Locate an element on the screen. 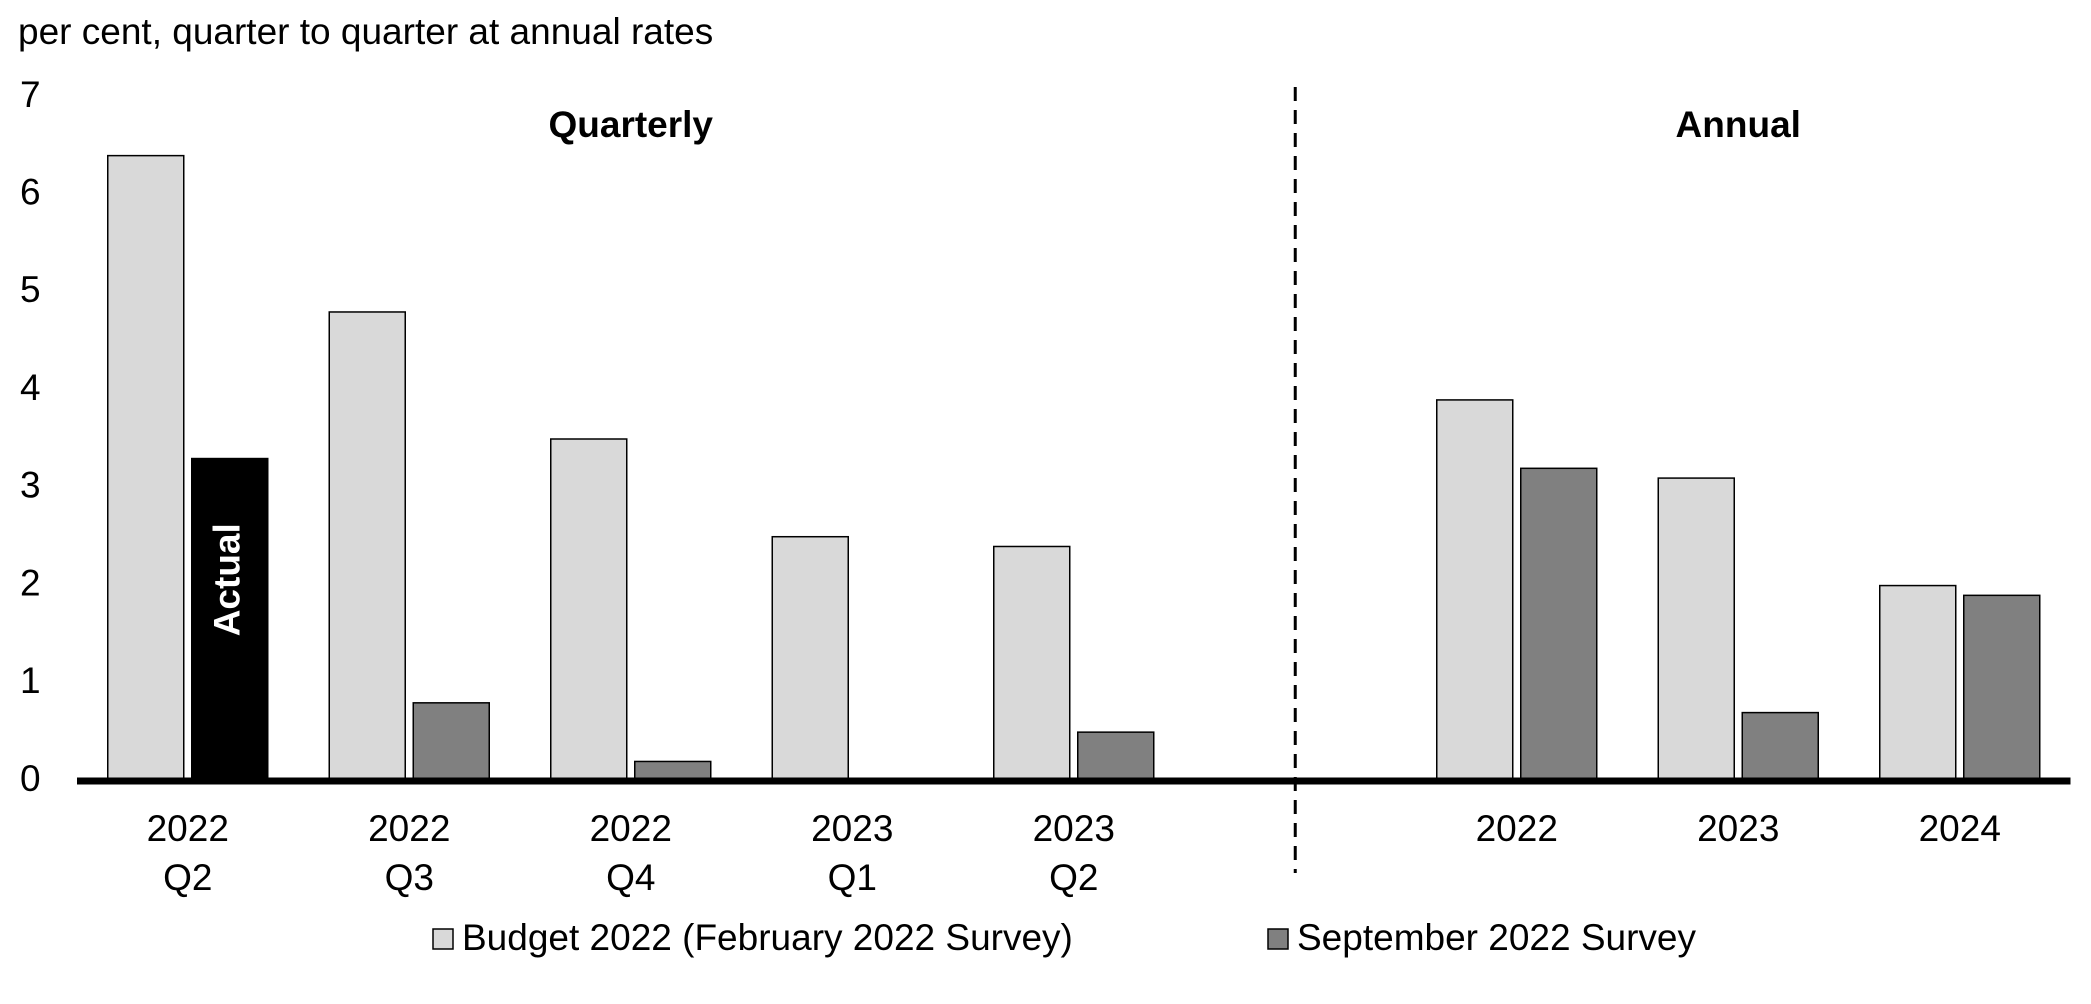 This screenshot has height=1004, width=2091. section-label: Annual is located at coordinates (1738, 124).